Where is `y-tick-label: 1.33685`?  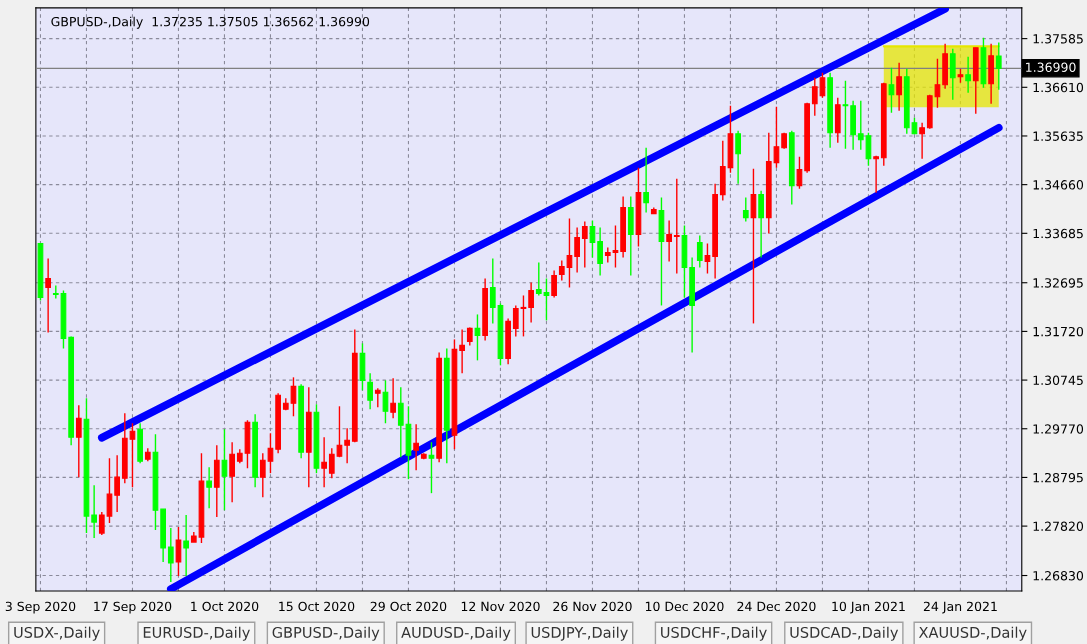
y-tick-label: 1.33685 is located at coordinates (1058, 233).